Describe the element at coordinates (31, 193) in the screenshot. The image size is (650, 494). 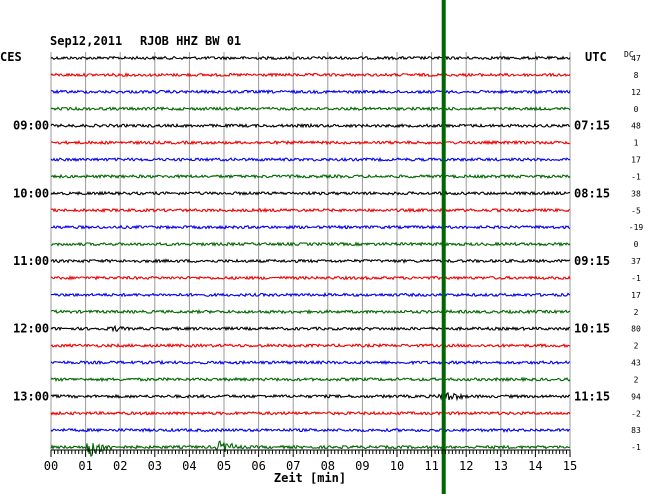
I see `left-time-label: 10:00` at that location.